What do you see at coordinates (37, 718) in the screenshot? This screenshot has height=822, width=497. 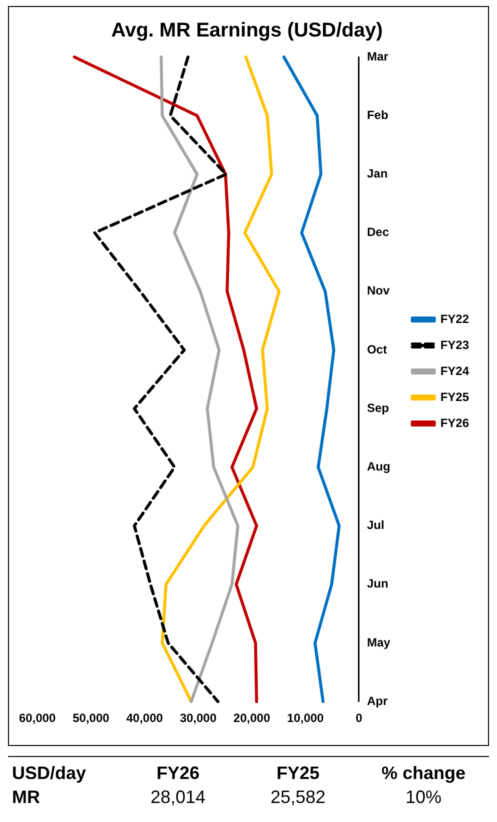 I see `x-tick-label: 60,000` at bounding box center [37, 718].